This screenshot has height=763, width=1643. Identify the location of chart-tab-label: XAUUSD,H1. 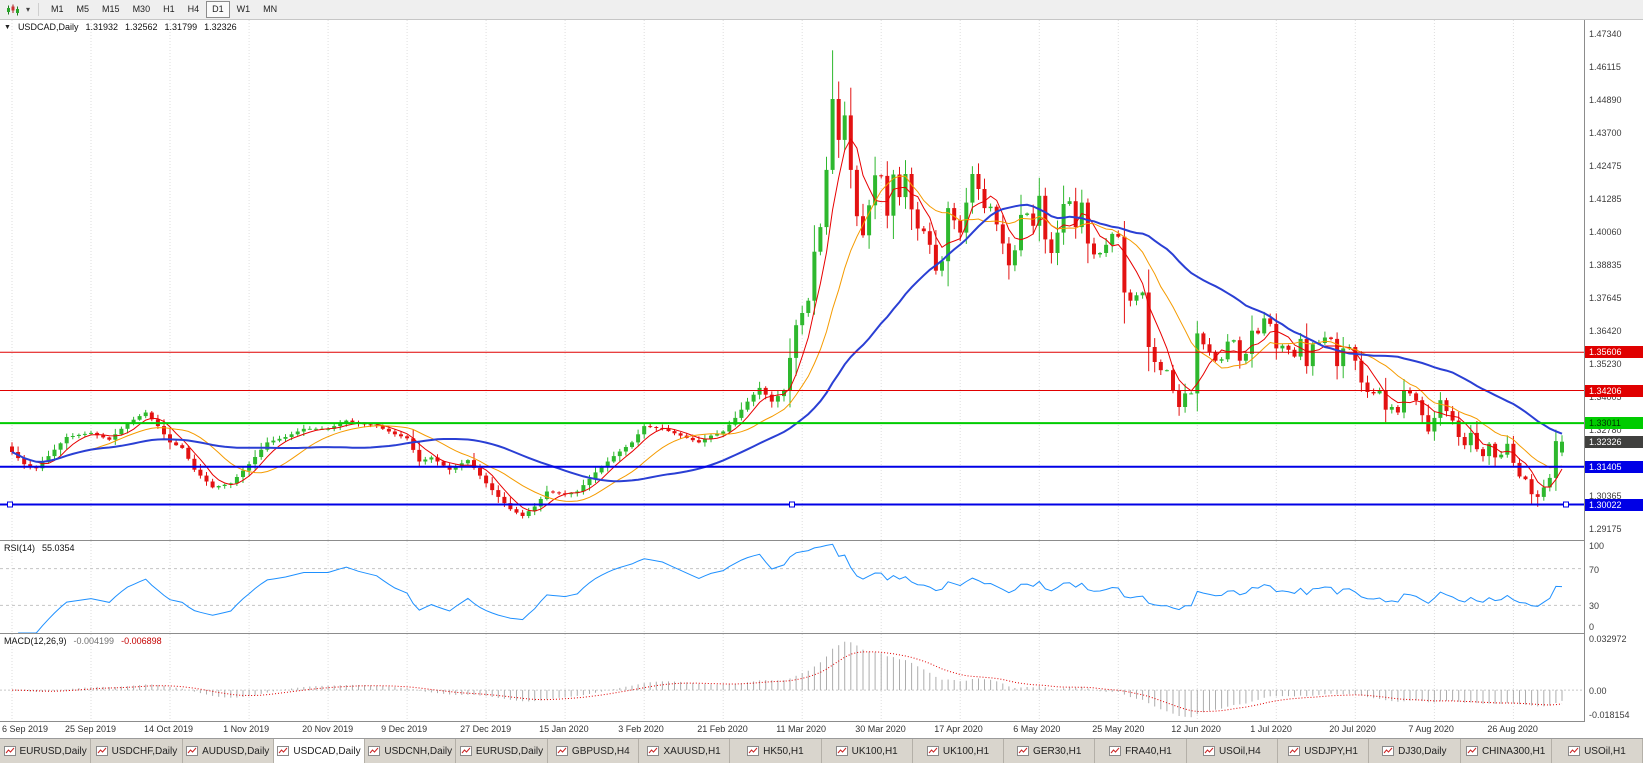
(692, 751).